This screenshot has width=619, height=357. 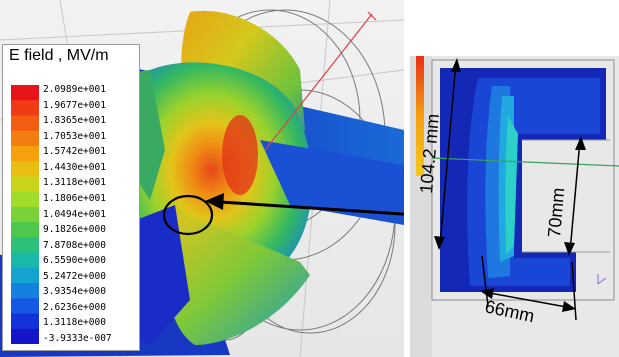 What do you see at coordinates (74, 261) in the screenshot?
I see `legend-label: 6.5590e+000` at bounding box center [74, 261].